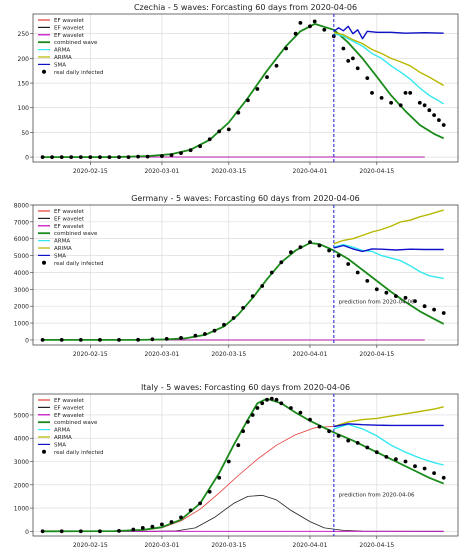  Describe the element at coordinates (21, 239) in the screenshot. I see `y-tick-label: 6000` at that location.